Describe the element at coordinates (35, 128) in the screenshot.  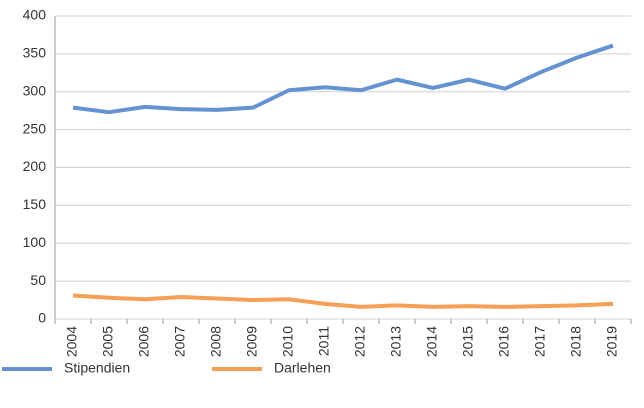
I see `y-tick-label: 250` at that location.